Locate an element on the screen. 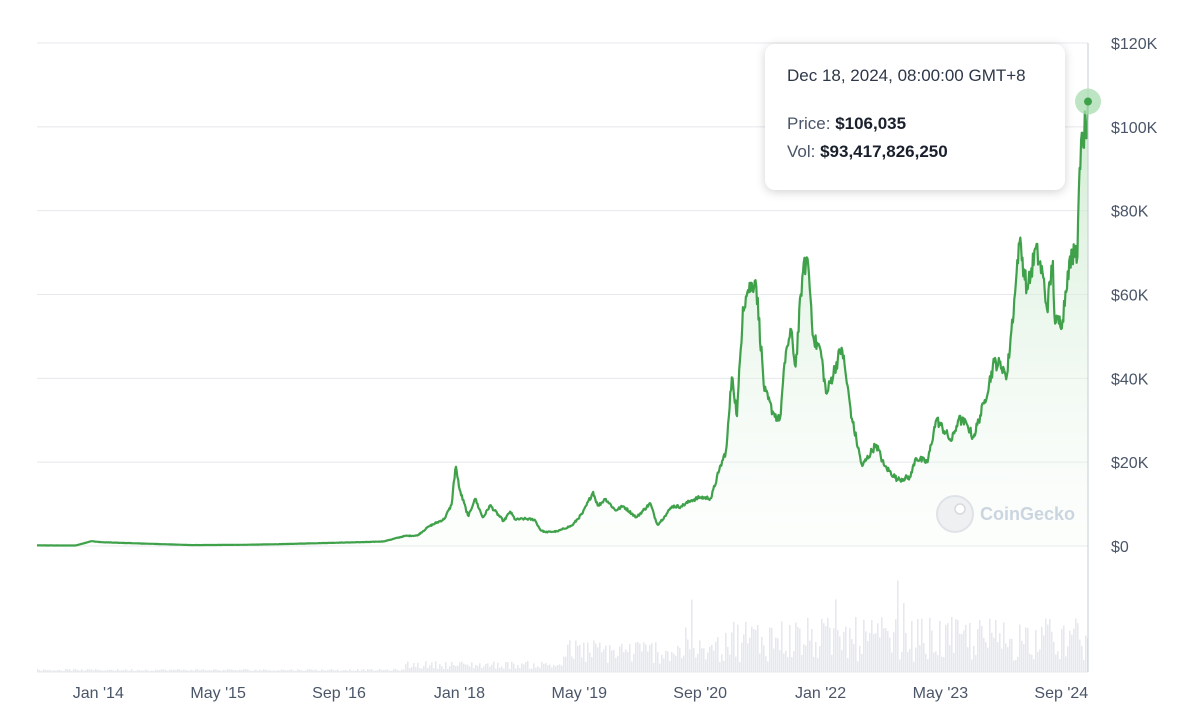 The height and width of the screenshot is (718, 1200). y-tick-label: $120K is located at coordinates (1134, 44).